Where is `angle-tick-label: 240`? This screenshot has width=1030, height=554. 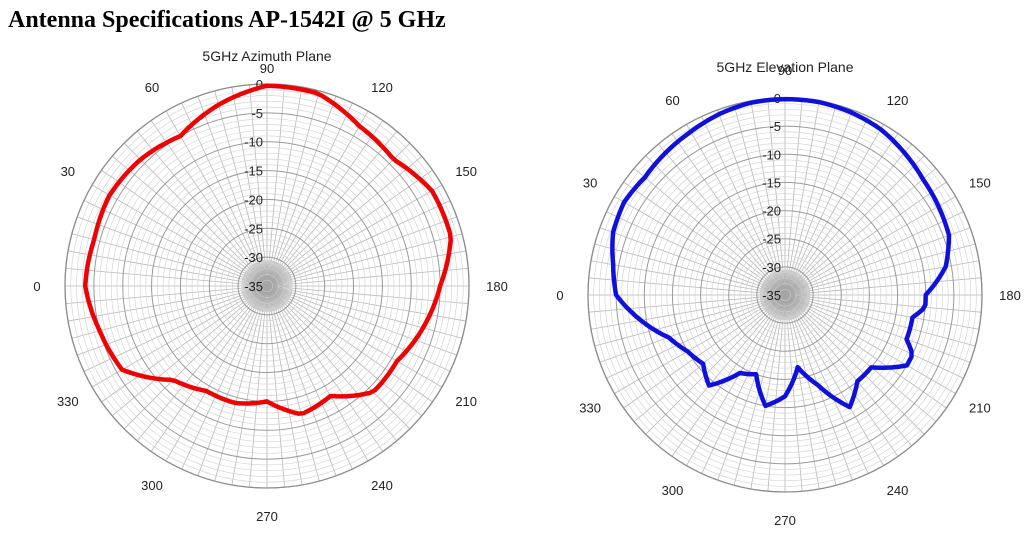
angle-tick-label: 240 is located at coordinates (382, 485).